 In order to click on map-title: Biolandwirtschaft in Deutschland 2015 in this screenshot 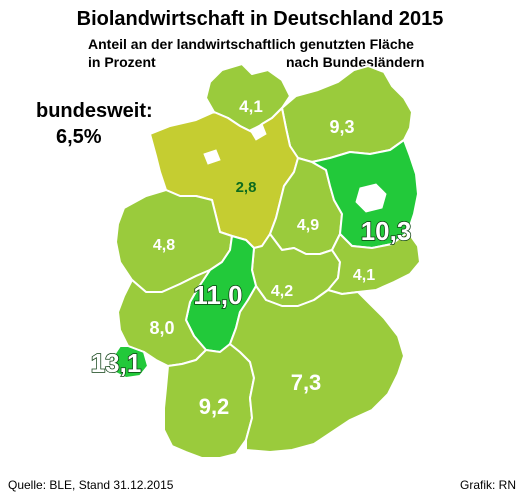, I will do `click(260, 19)`.